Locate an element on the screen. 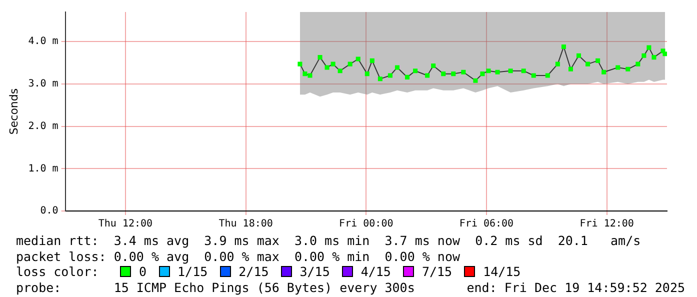 Image resolution: width=697 pixels, height=297 pixels. text: packet loss: 0.00 % avg 0.00 % max 0.00 % min 0.00 % now is located at coordinates (238, 256).